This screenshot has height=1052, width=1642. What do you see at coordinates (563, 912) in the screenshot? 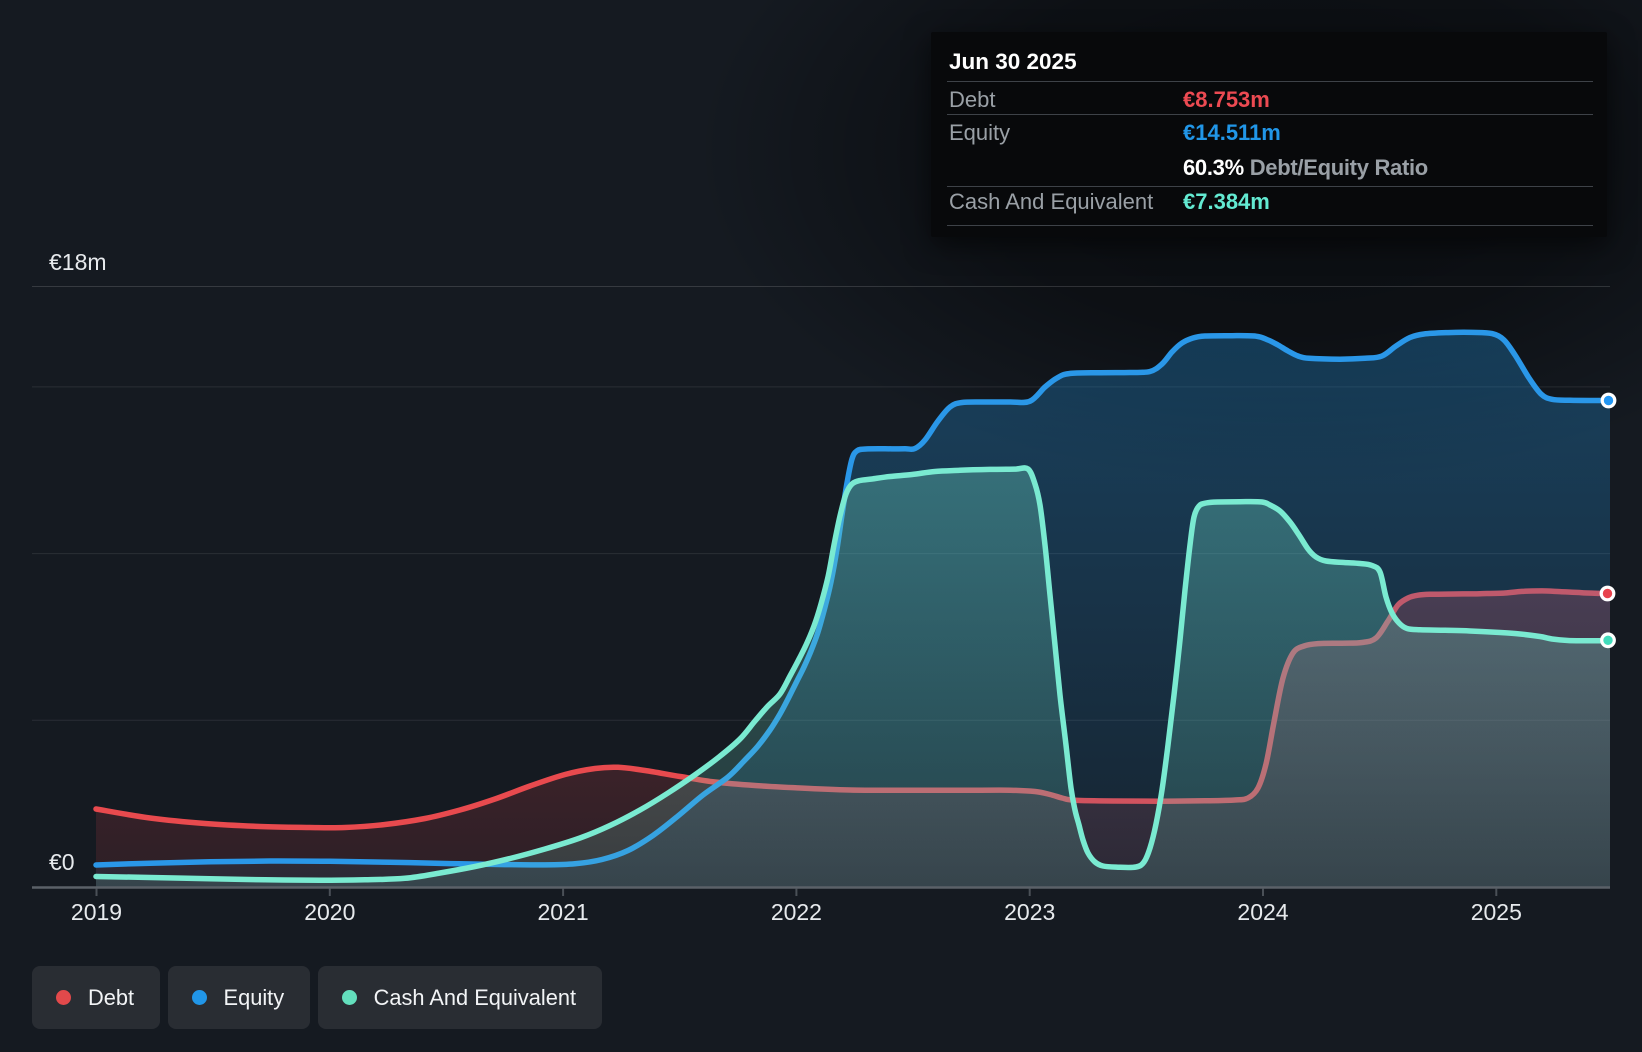
I see `svg-text: 2021` at bounding box center [563, 912].